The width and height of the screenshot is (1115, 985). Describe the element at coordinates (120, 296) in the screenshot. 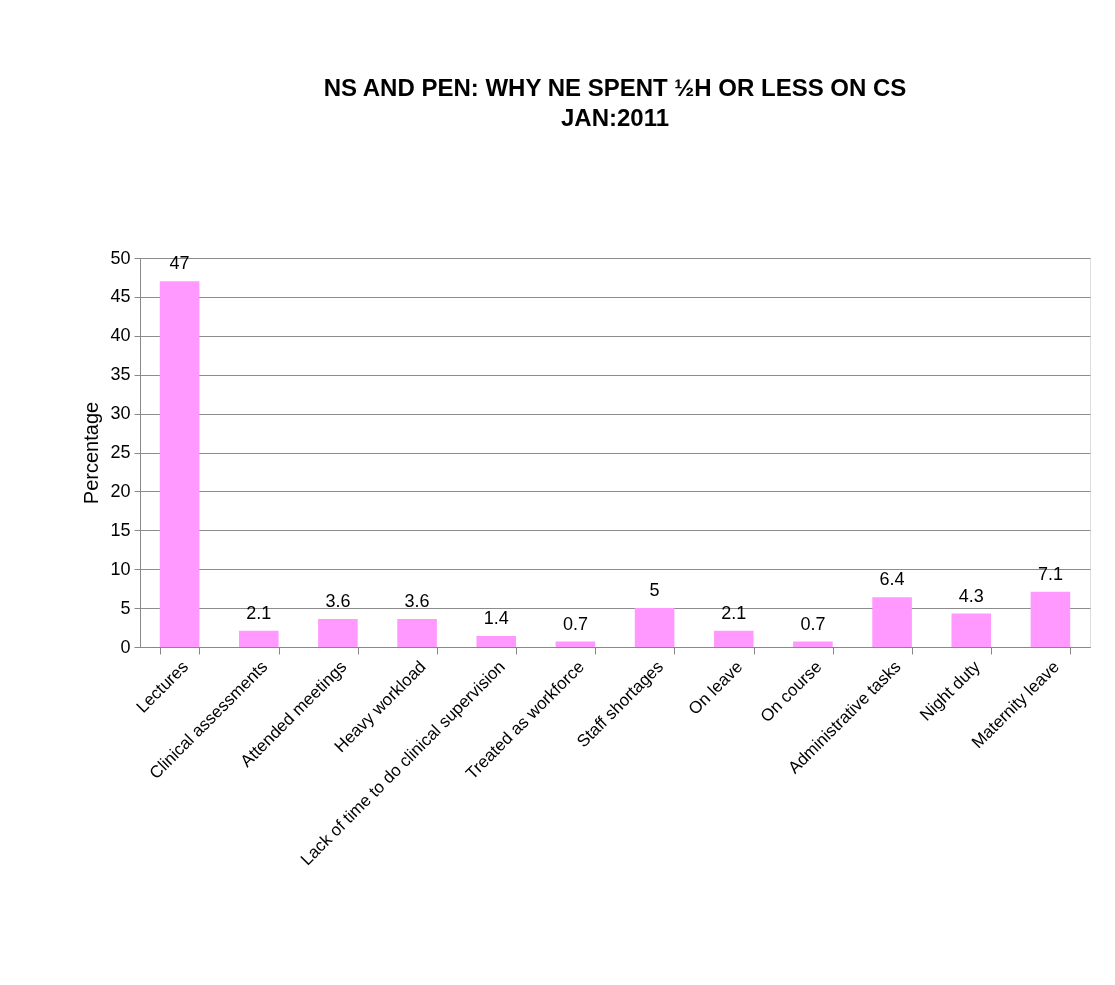

I see `y-tick-label: 45` at that location.